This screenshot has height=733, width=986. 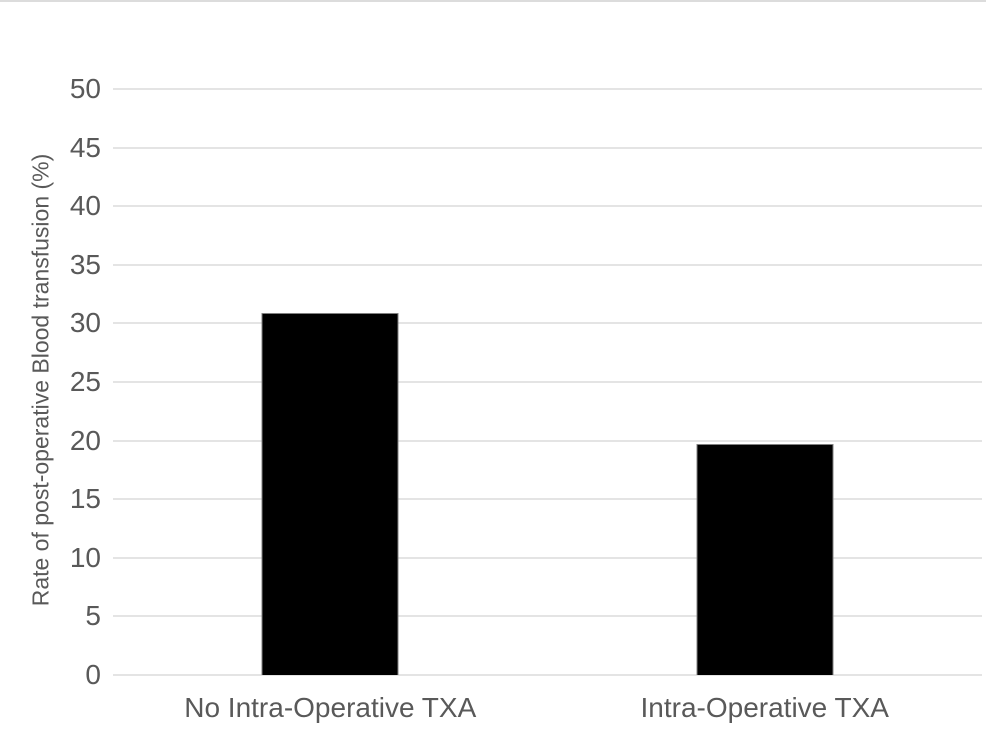 What do you see at coordinates (85, 381) in the screenshot?
I see `y-tick-label: 25` at bounding box center [85, 381].